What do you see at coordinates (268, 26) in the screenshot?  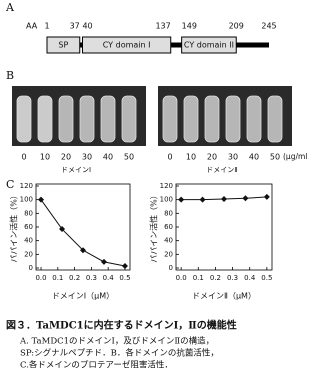 I see `position-label: 245` at bounding box center [268, 26].